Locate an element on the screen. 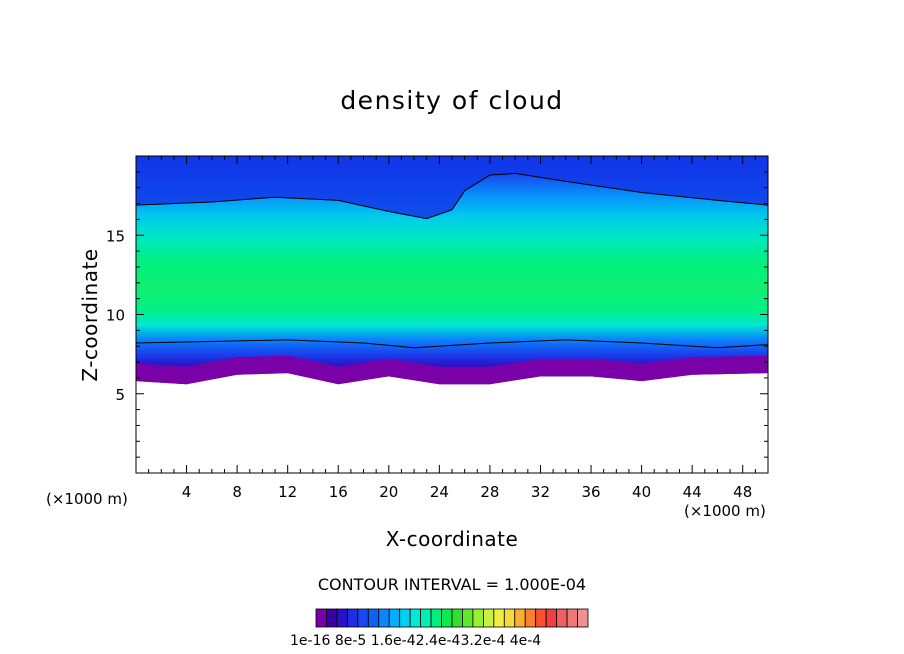 This screenshot has width=904, height=654. chart-title: density of cloud is located at coordinates (452, 100).